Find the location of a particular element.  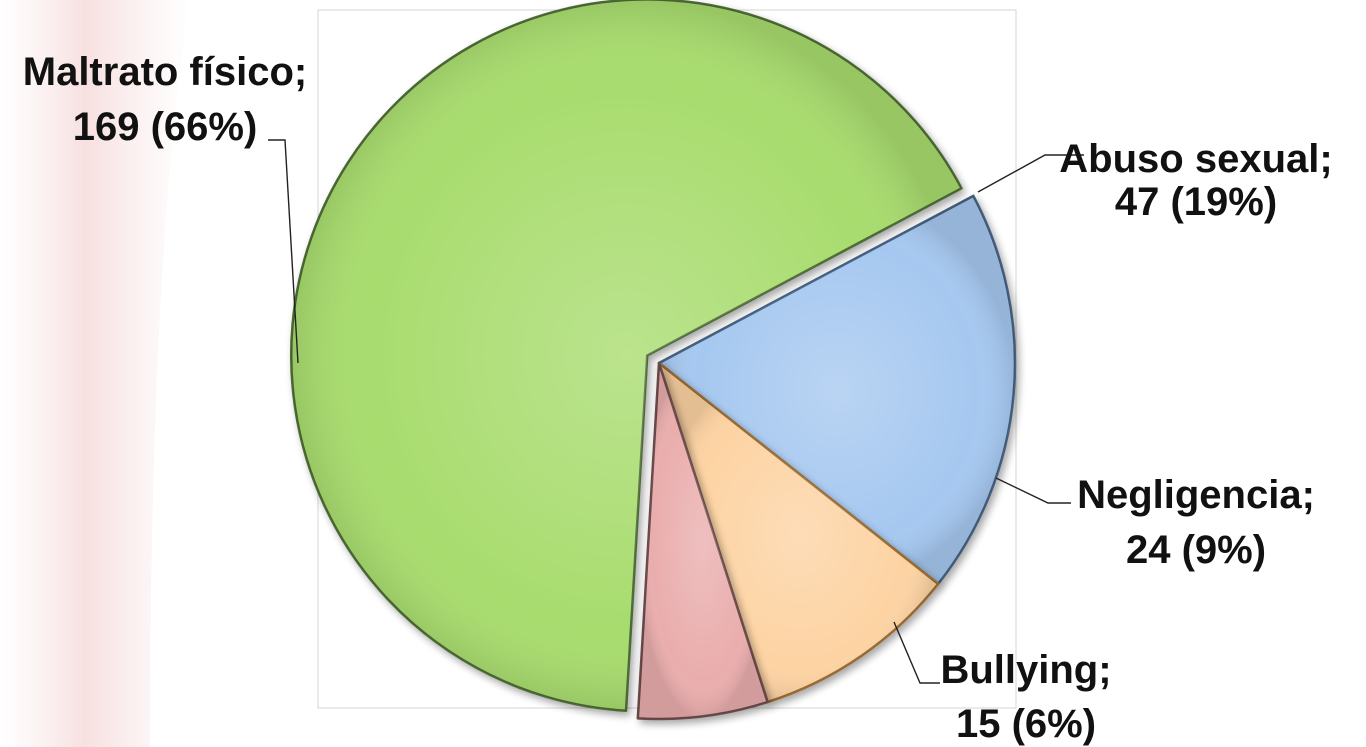

data-label-value: 24 (9%) is located at coordinates (1196, 550).